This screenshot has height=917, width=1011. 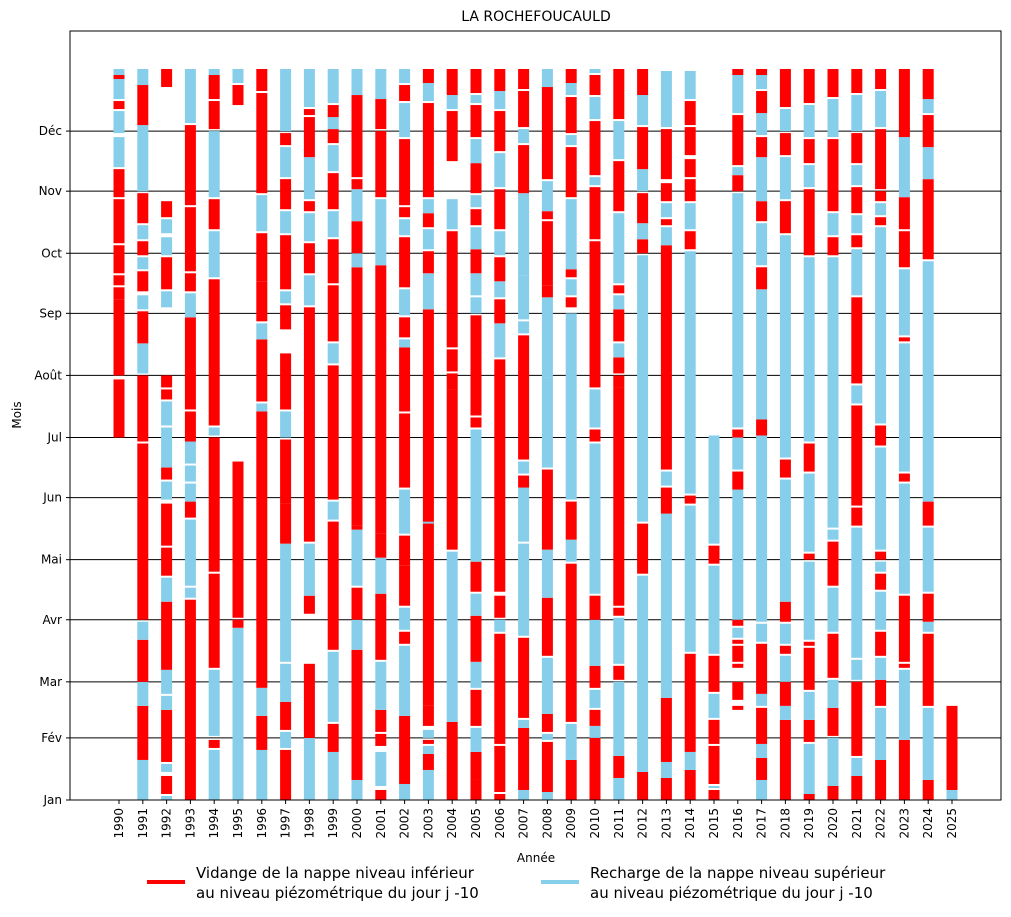 I want to click on x-tick-label: 2010, so click(x=595, y=823).